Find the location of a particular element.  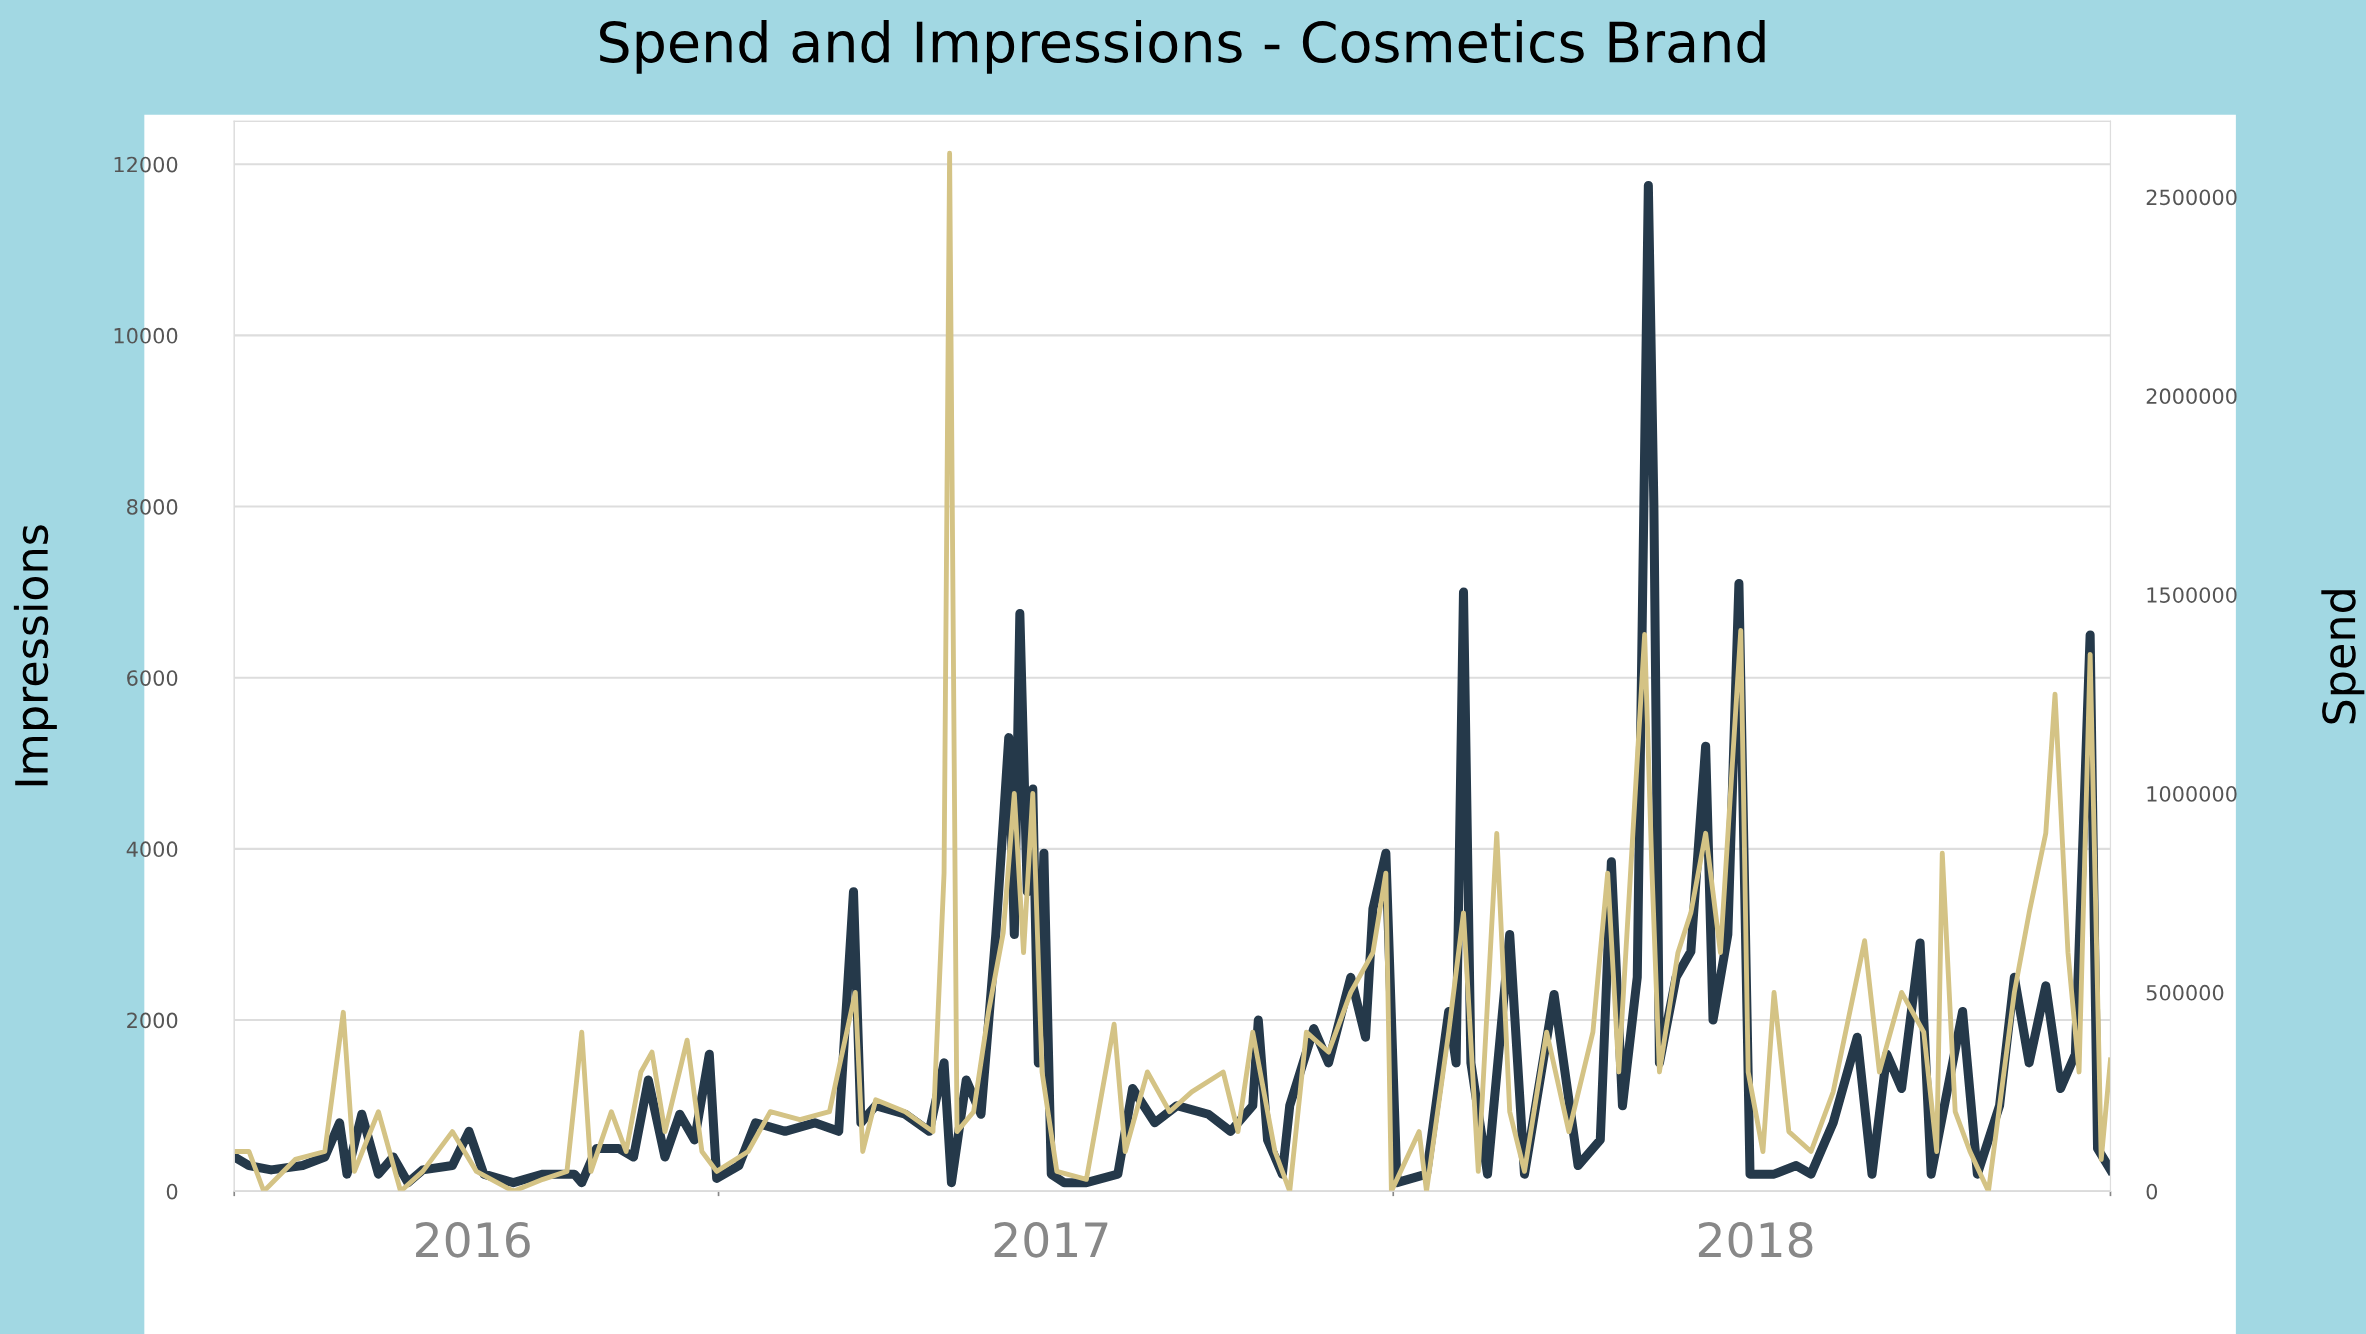

x-tick-label: 2016 is located at coordinates (473, 1239).